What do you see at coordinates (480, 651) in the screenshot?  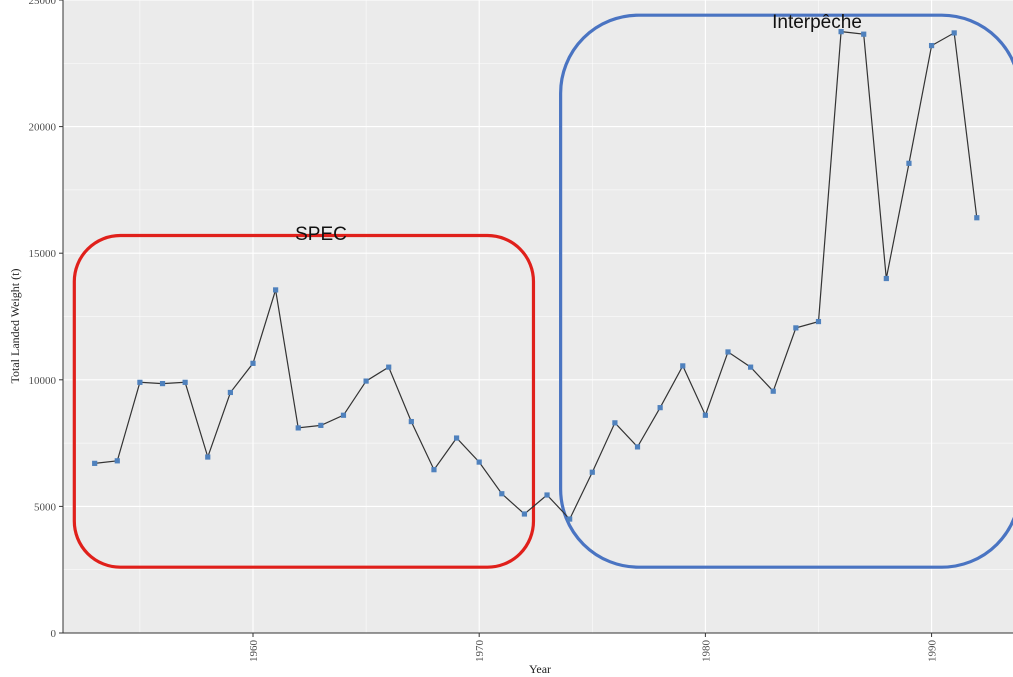 I see `x-tick-label: 1970` at bounding box center [480, 651].